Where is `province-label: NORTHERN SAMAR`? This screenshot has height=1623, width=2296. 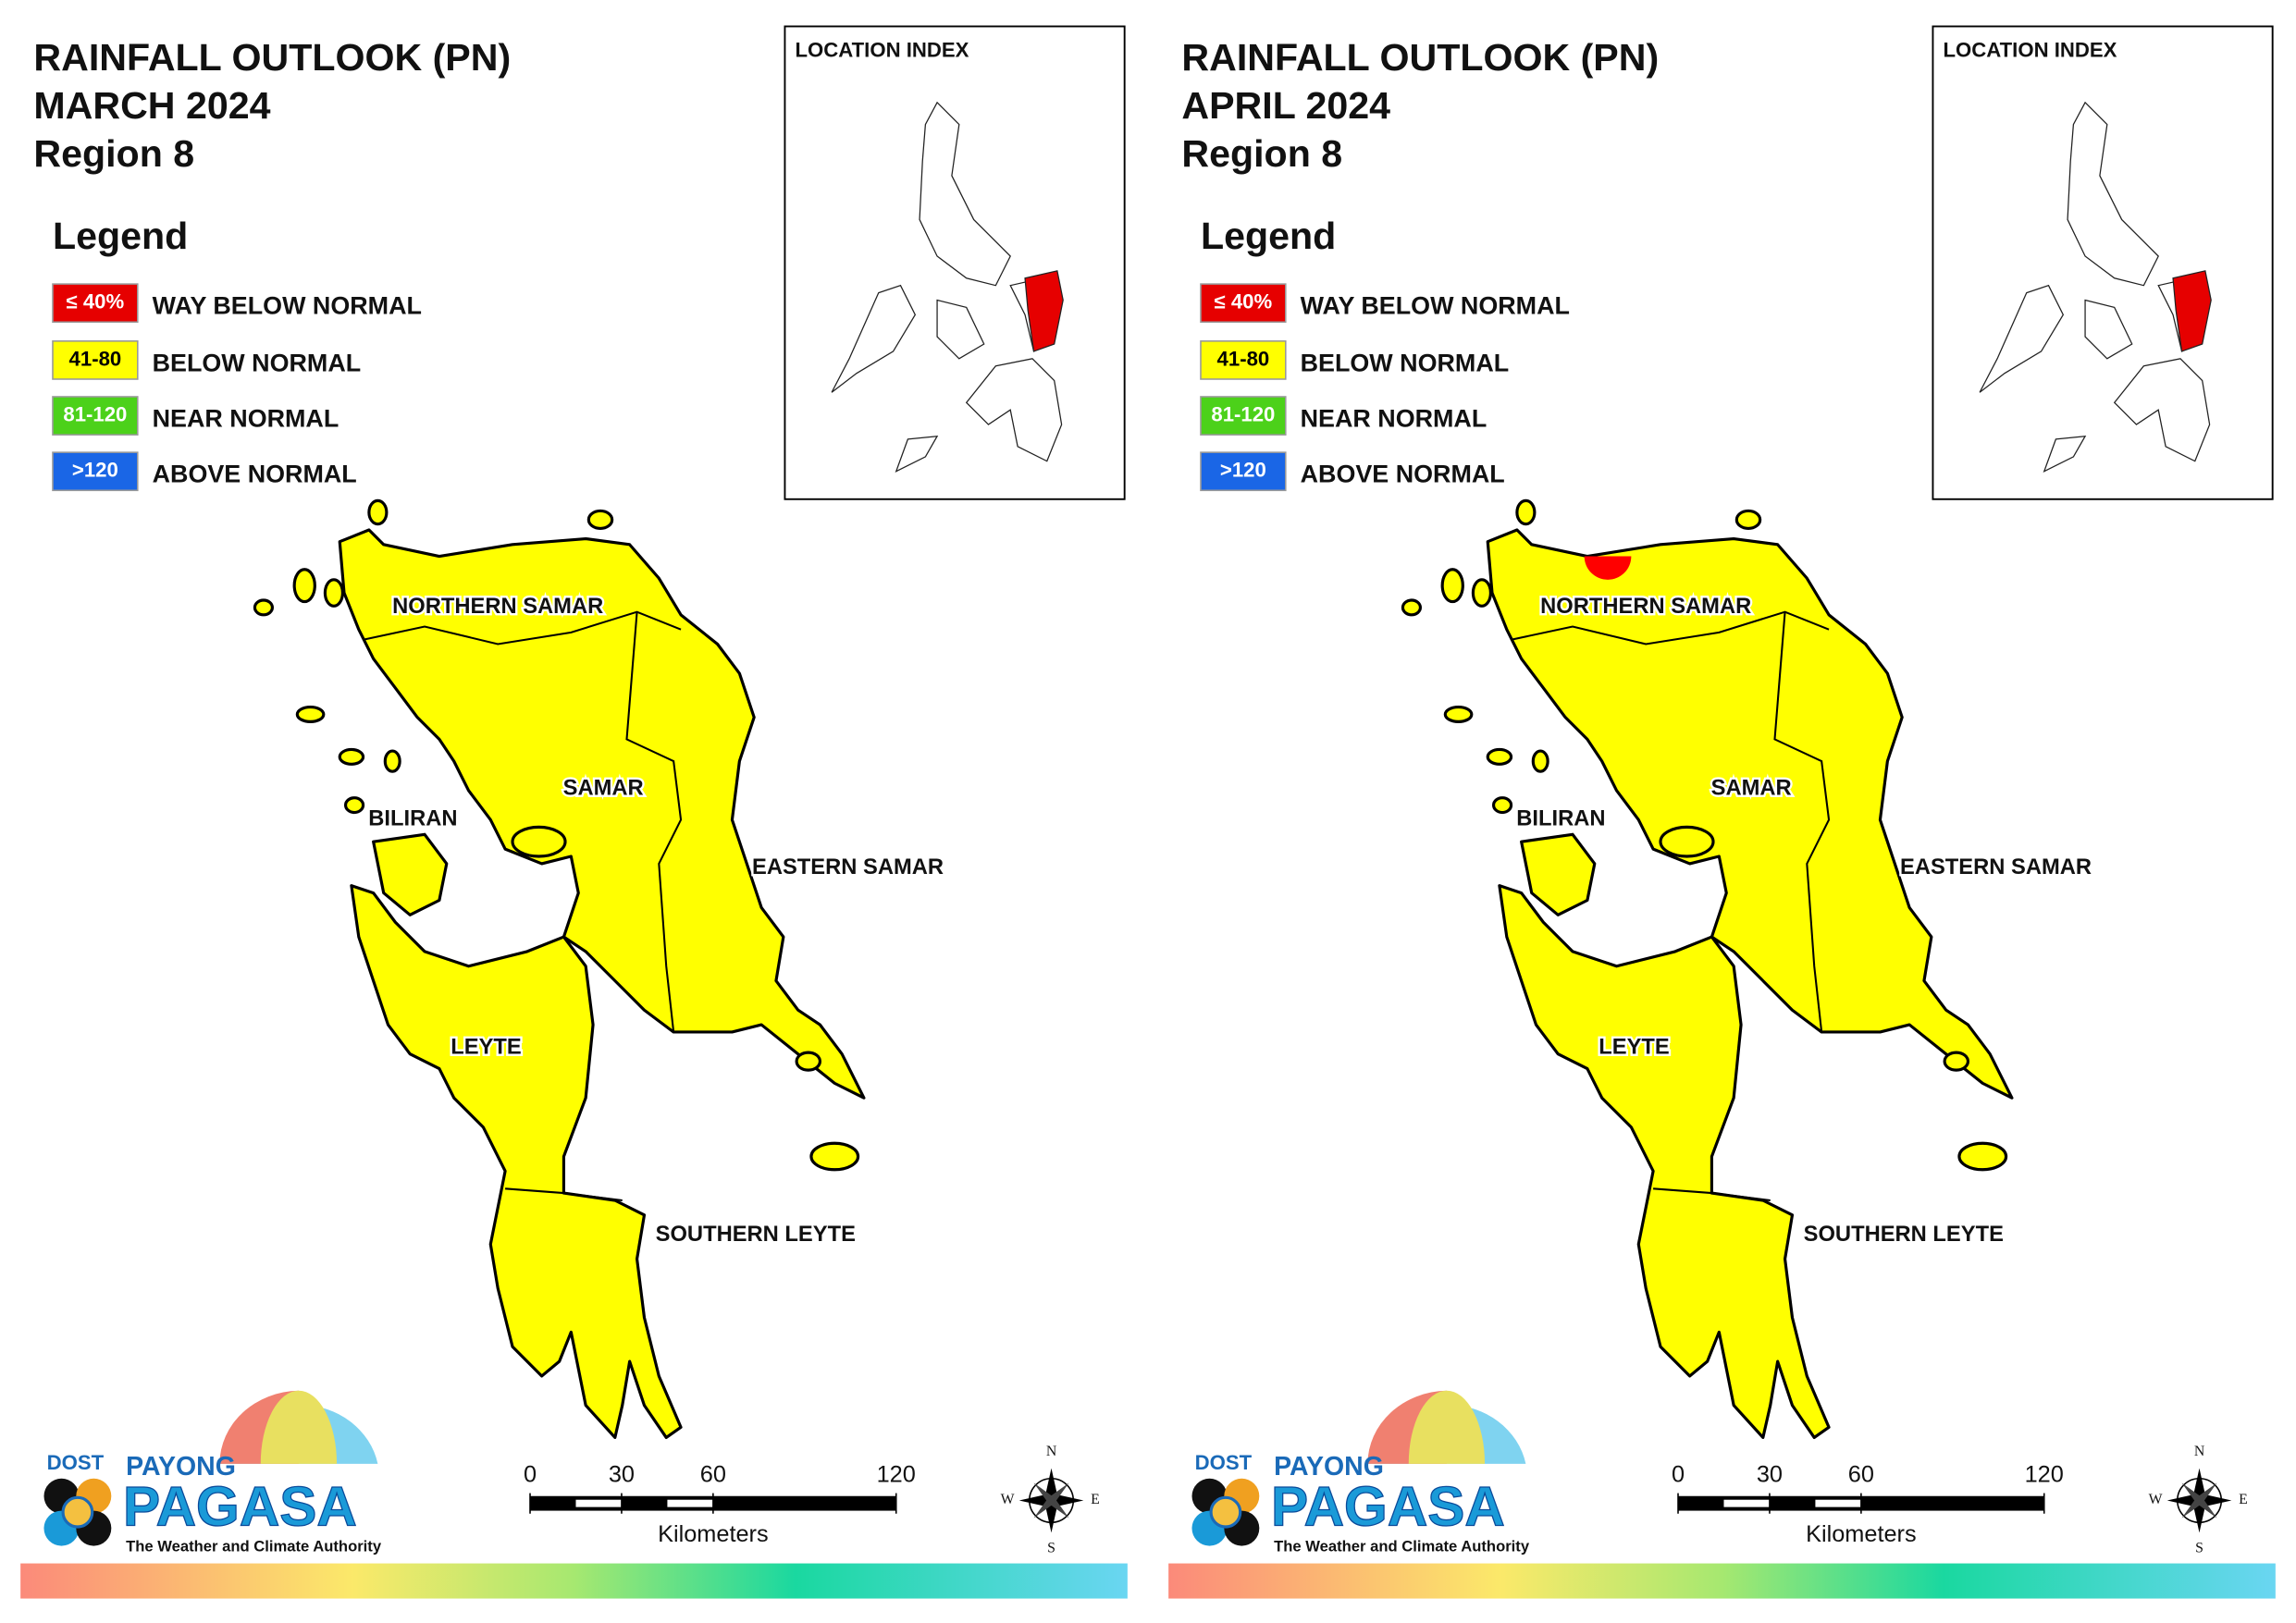
province-label: NORTHERN SAMAR is located at coordinates (1645, 607).